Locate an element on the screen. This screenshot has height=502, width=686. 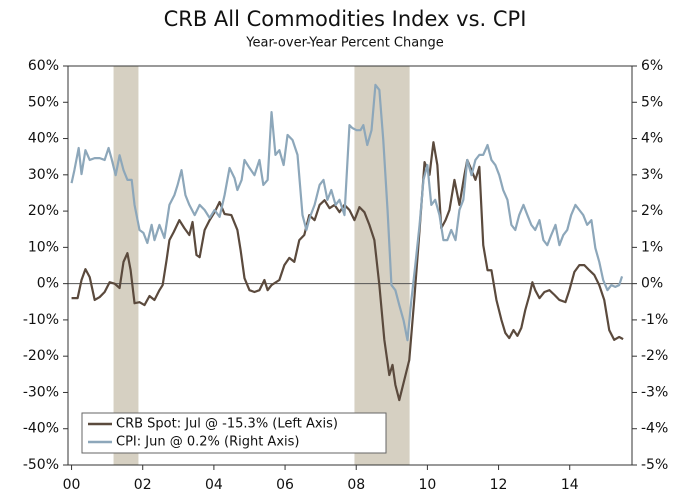
y-tick-label: 60% is located at coordinates (43, 66).